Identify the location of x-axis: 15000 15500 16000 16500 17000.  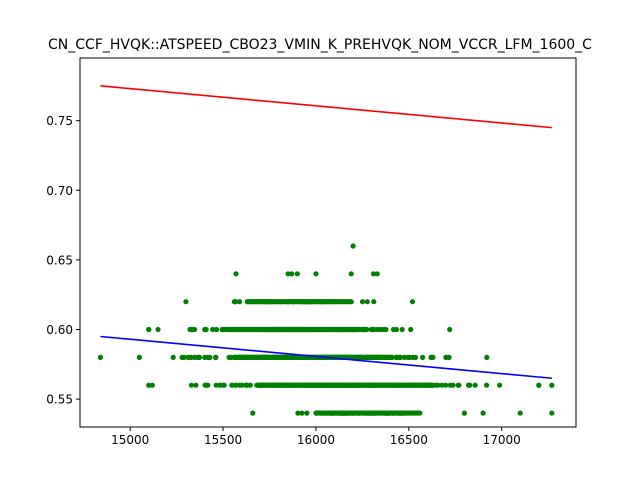
(316, 437).